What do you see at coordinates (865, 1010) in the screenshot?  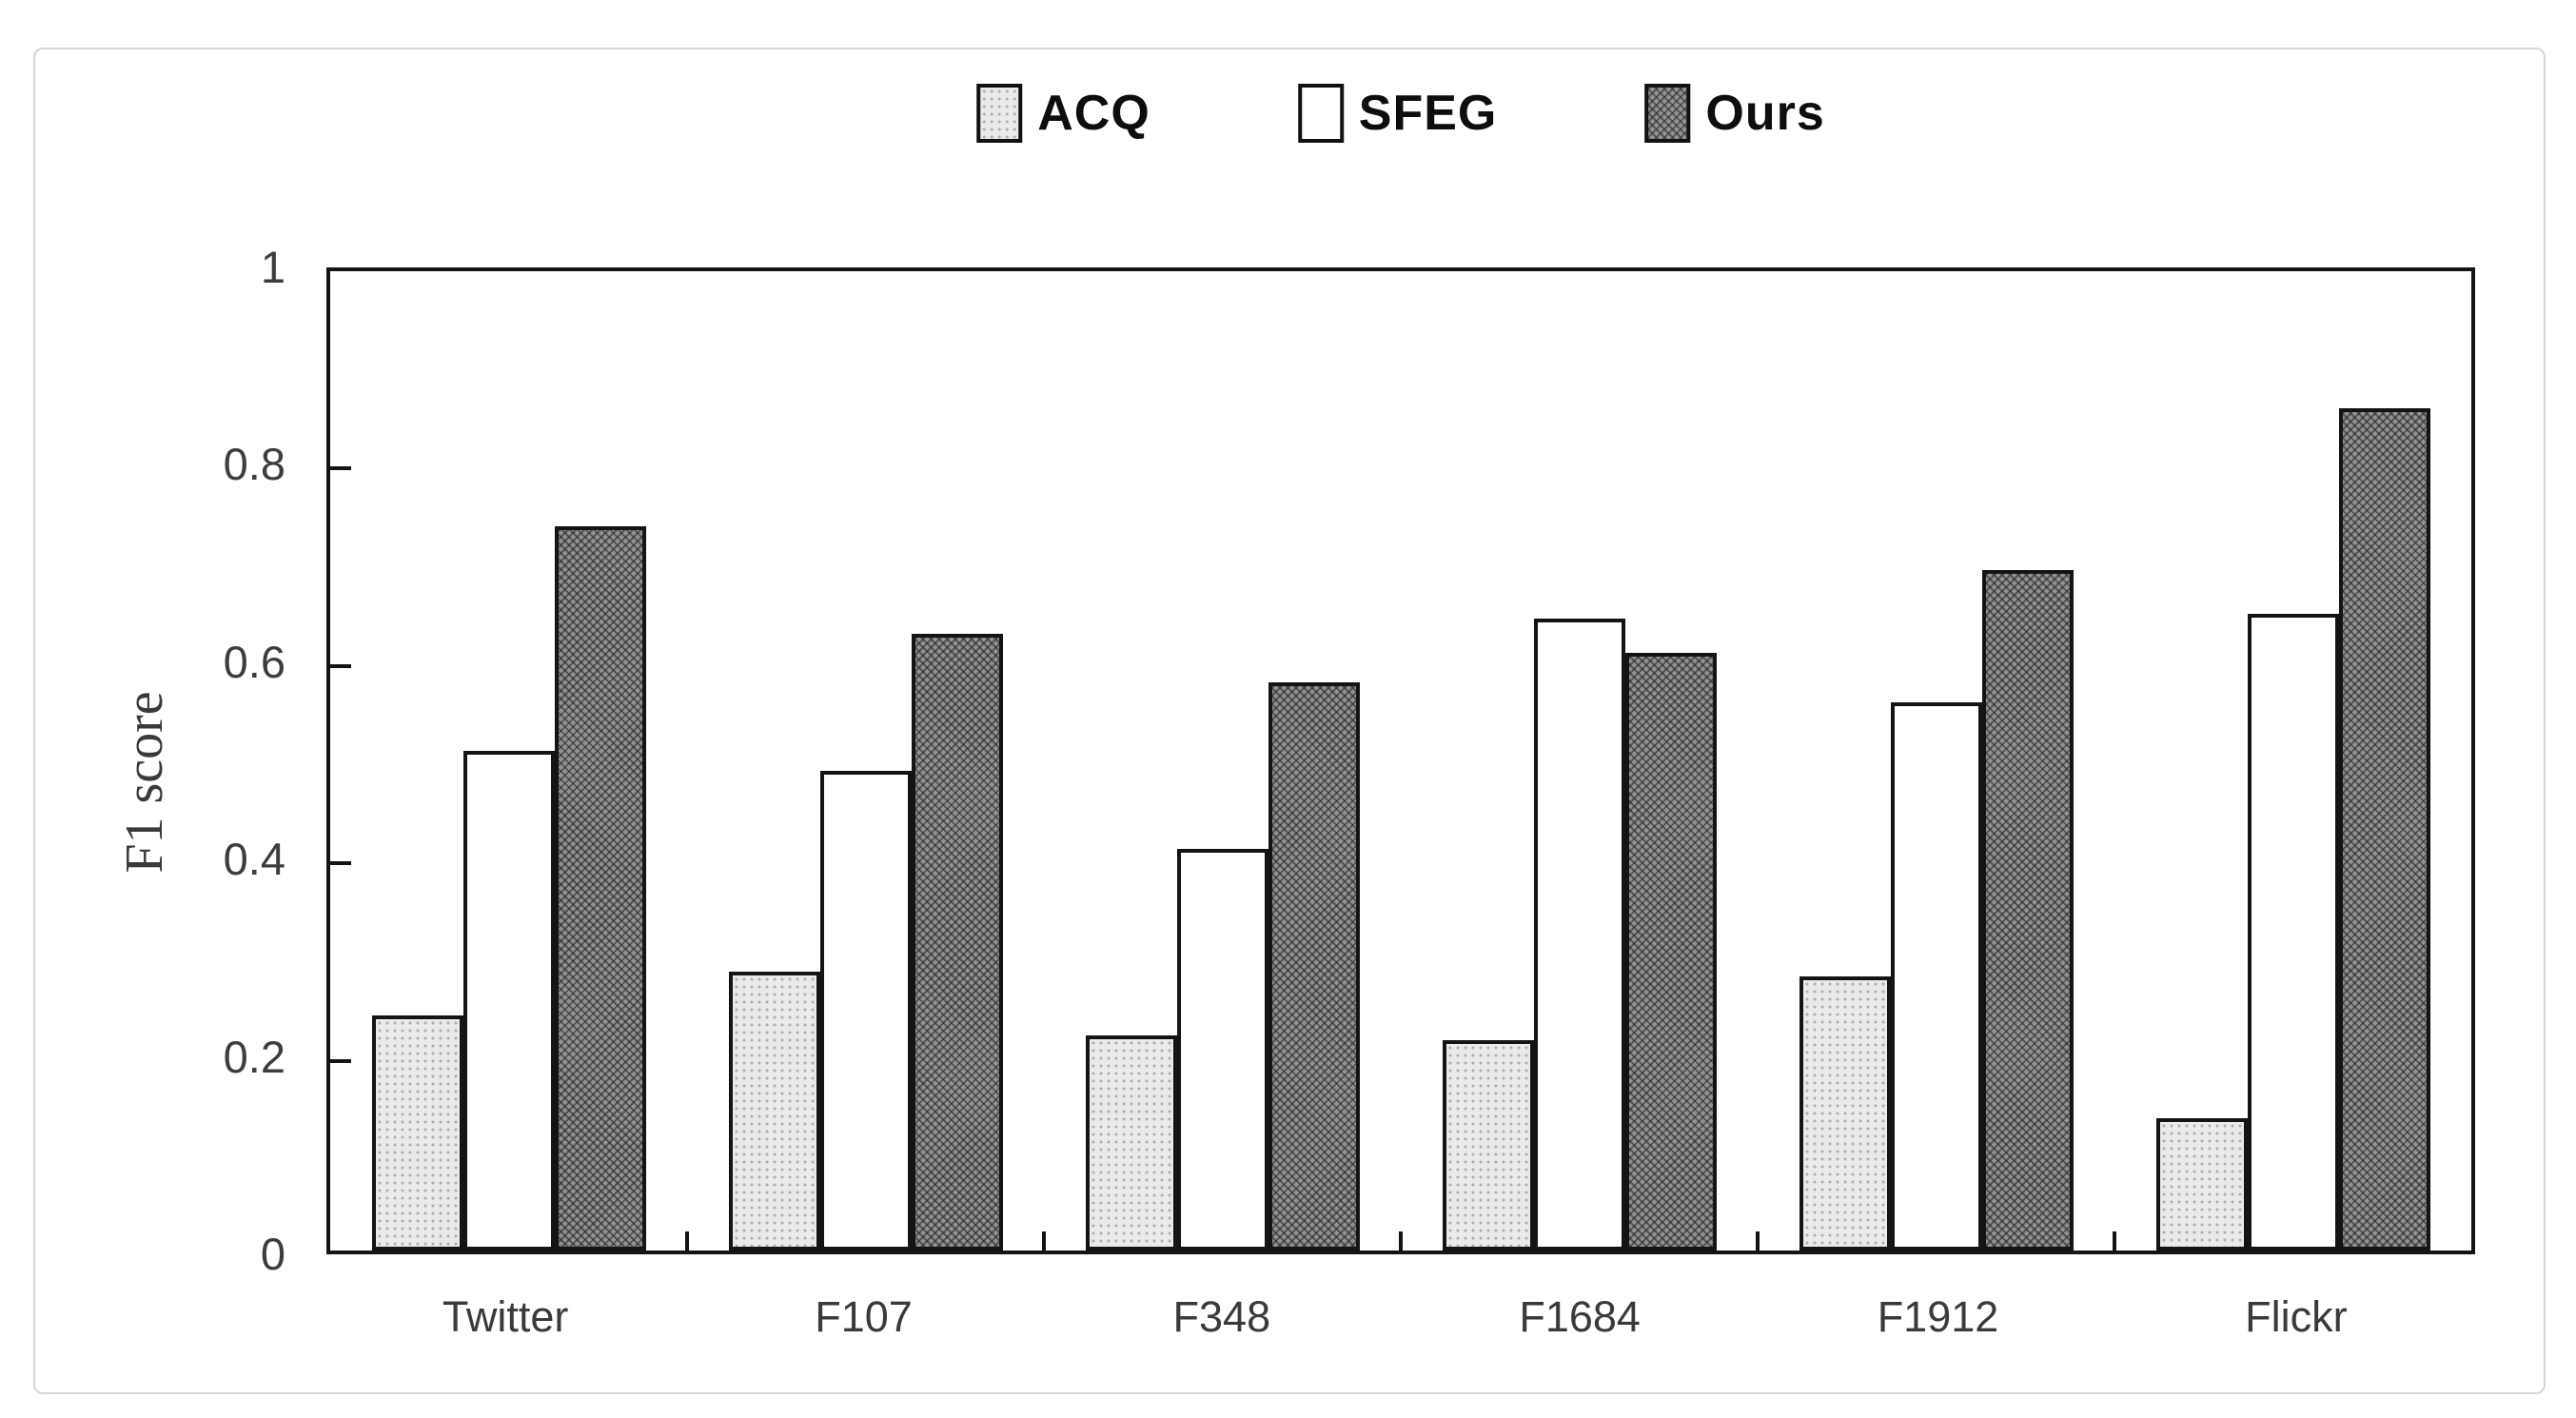 I see `bar-sfeg-f107` at bounding box center [865, 1010].